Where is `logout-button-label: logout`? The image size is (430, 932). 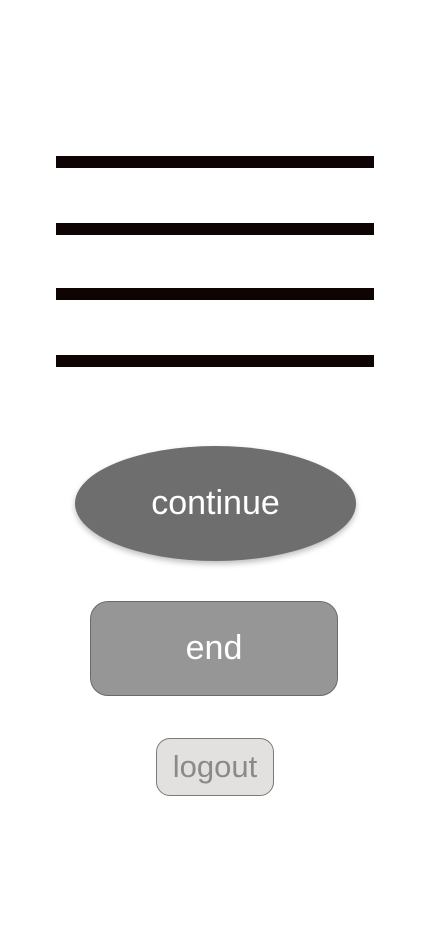 logout-button-label: logout is located at coordinates (215, 766).